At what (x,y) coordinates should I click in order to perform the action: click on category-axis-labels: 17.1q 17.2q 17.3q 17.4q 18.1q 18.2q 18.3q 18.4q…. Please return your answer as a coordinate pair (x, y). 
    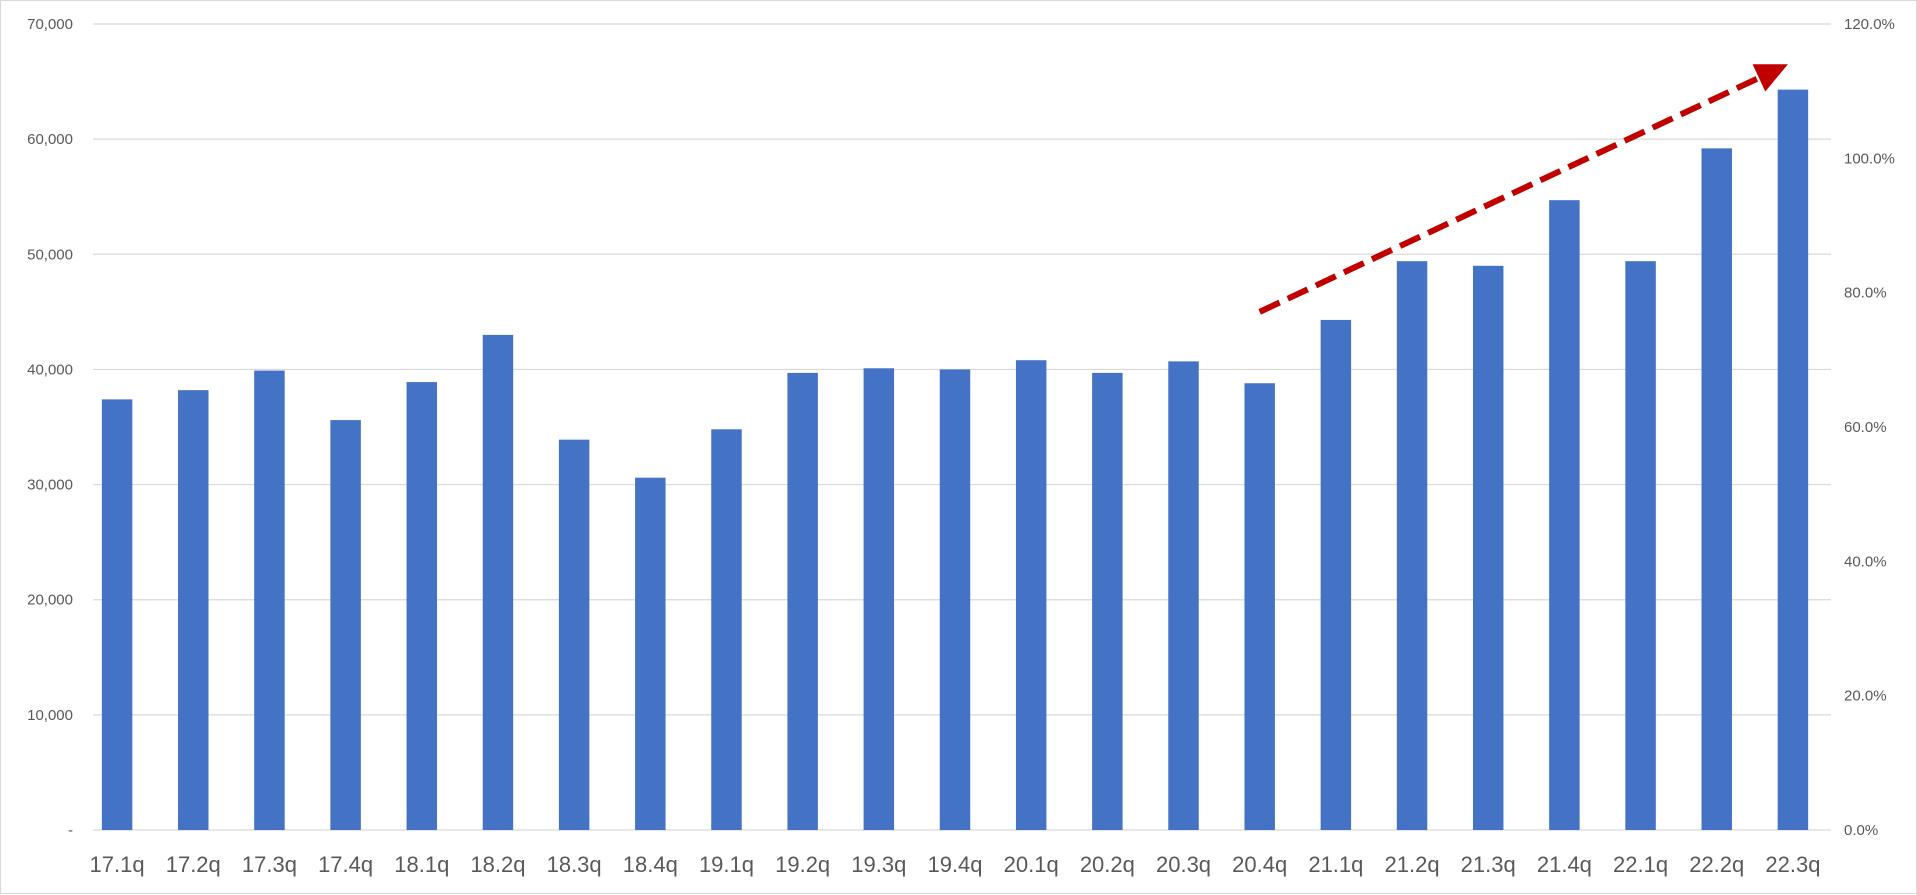
    Looking at the image, I should click on (955, 864).